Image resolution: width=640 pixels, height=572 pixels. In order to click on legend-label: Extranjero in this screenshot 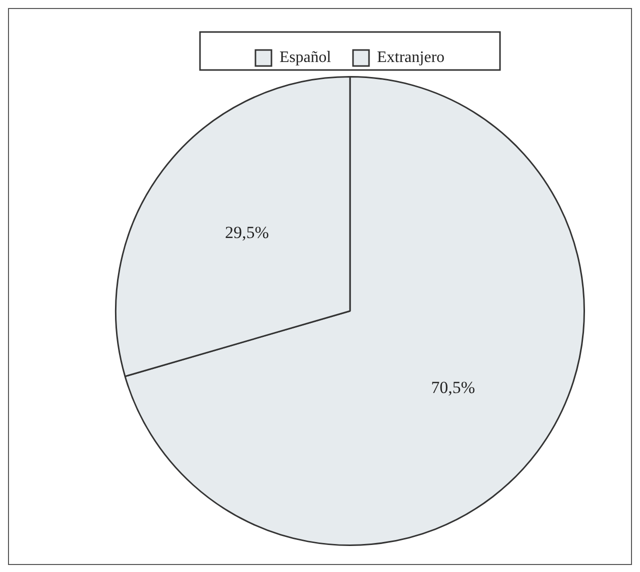, I will do `click(411, 57)`.